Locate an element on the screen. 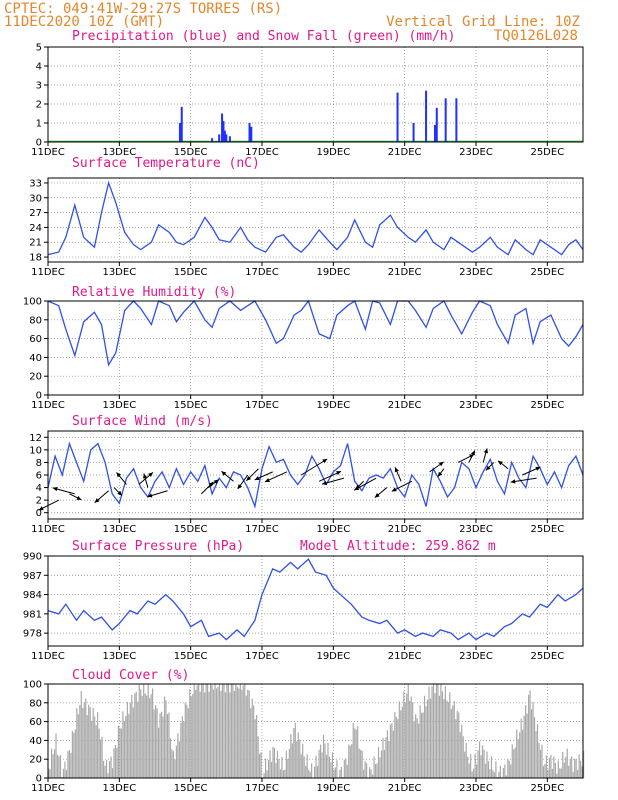  wind-xtick-label: 23DEC is located at coordinates (476, 529).